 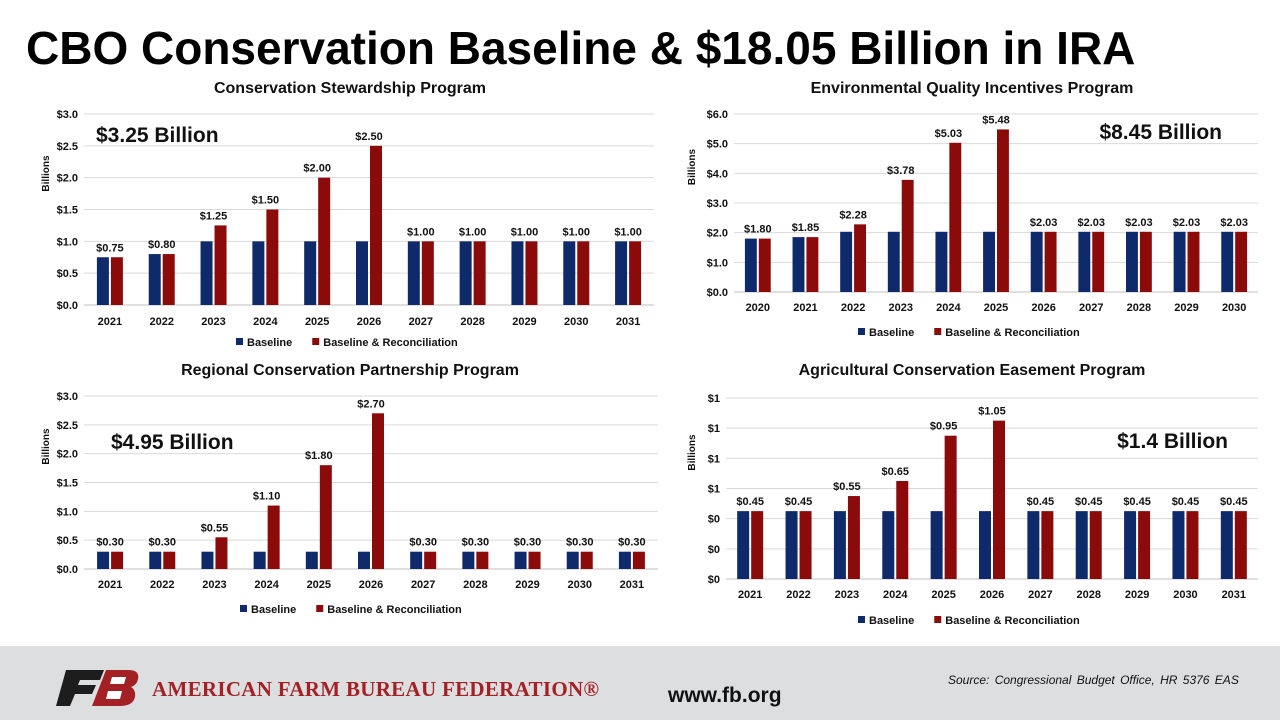 I want to click on x-tick-label: 2024, so click(x=266, y=585).